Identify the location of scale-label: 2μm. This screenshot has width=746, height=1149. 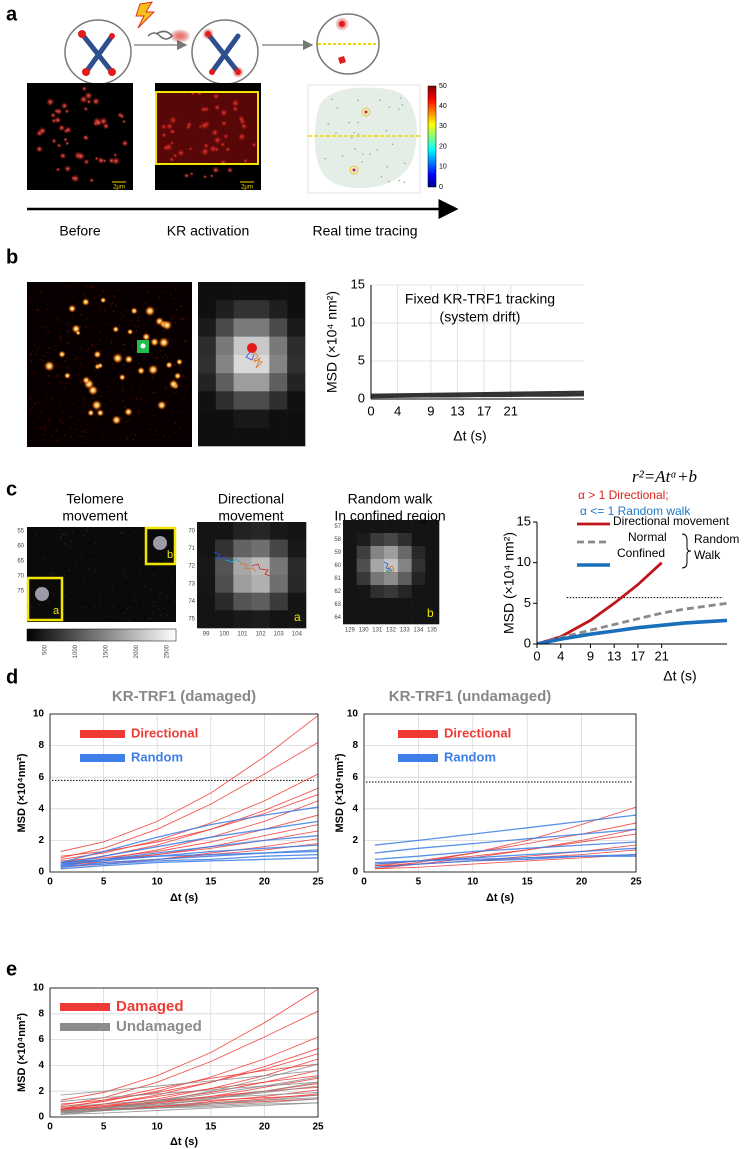
(119, 188).